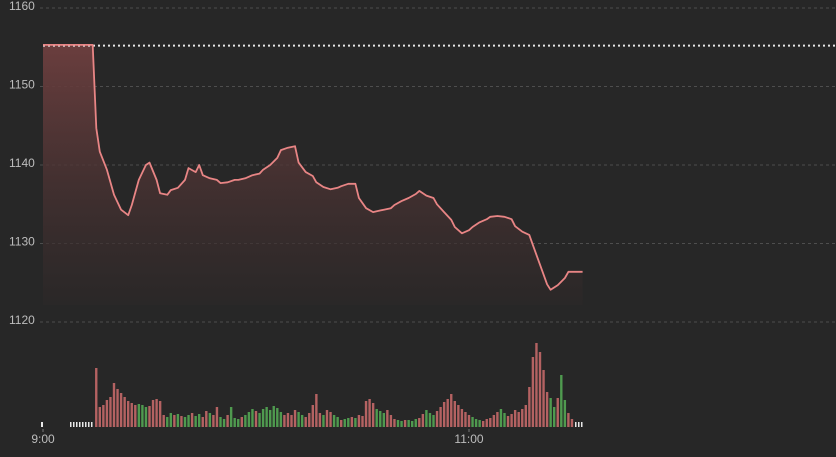  Describe the element at coordinates (22, 163) in the screenshot. I see `y-tick-label: 1140` at that location.